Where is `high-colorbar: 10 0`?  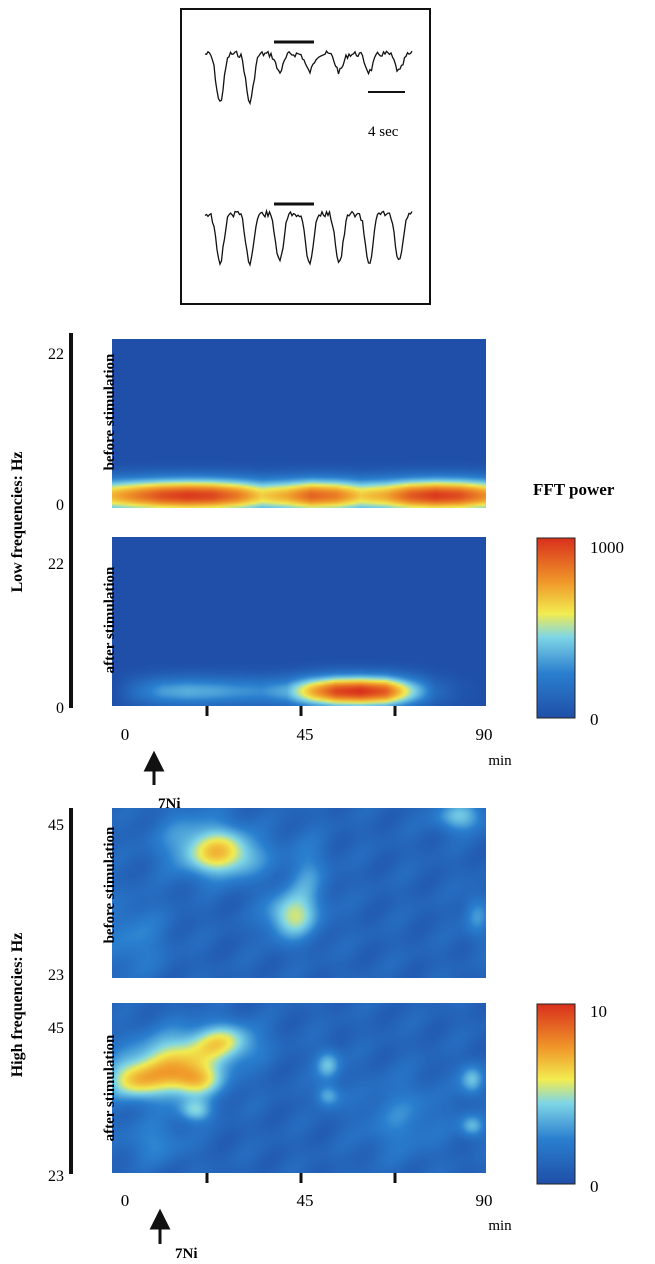 high-colorbar: 10 0 is located at coordinates (571, 1099).